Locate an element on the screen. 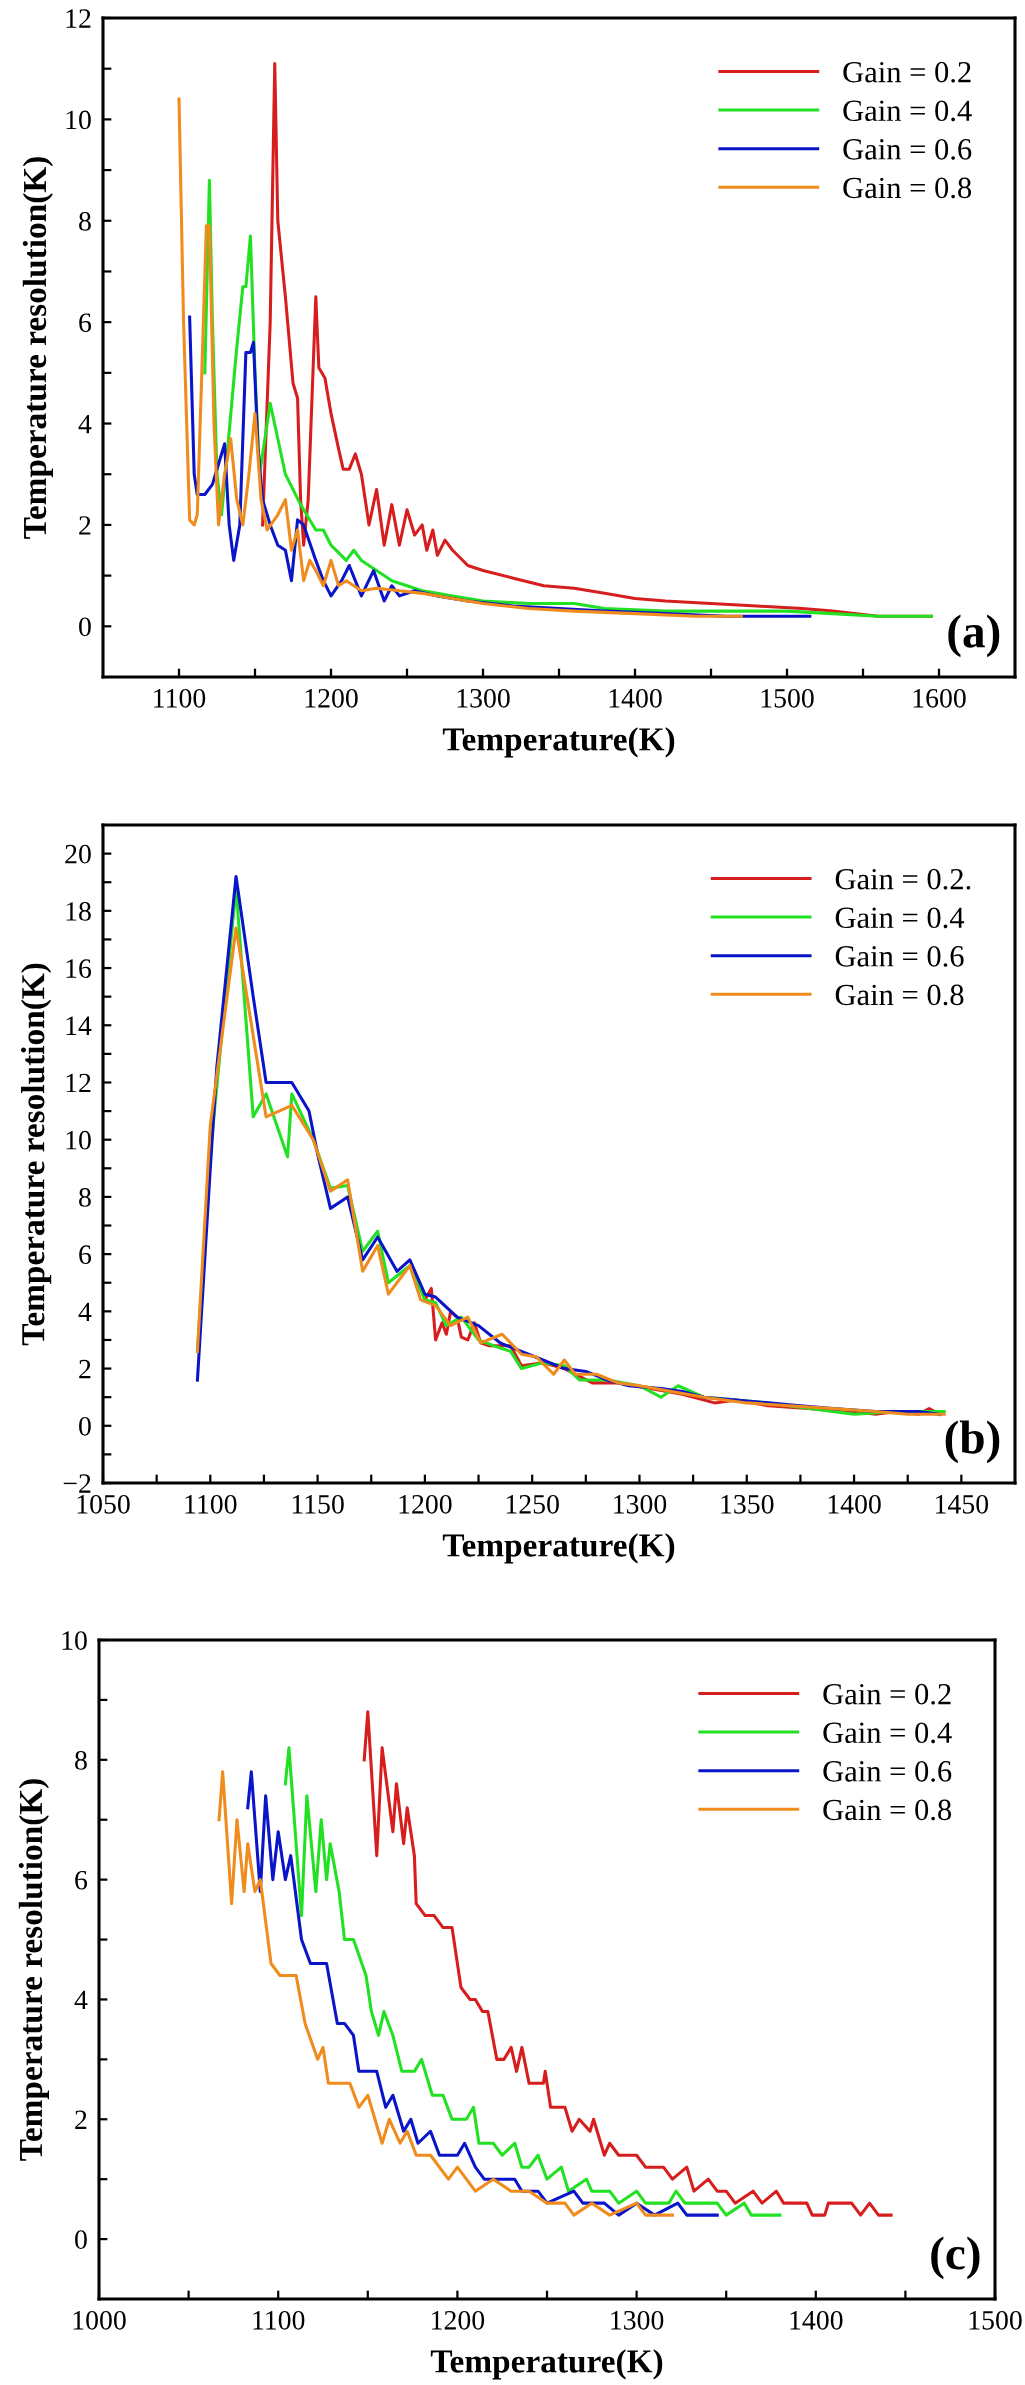 This screenshot has width=1025, height=2385. x-tick-label: 1350 is located at coordinates (747, 1504).